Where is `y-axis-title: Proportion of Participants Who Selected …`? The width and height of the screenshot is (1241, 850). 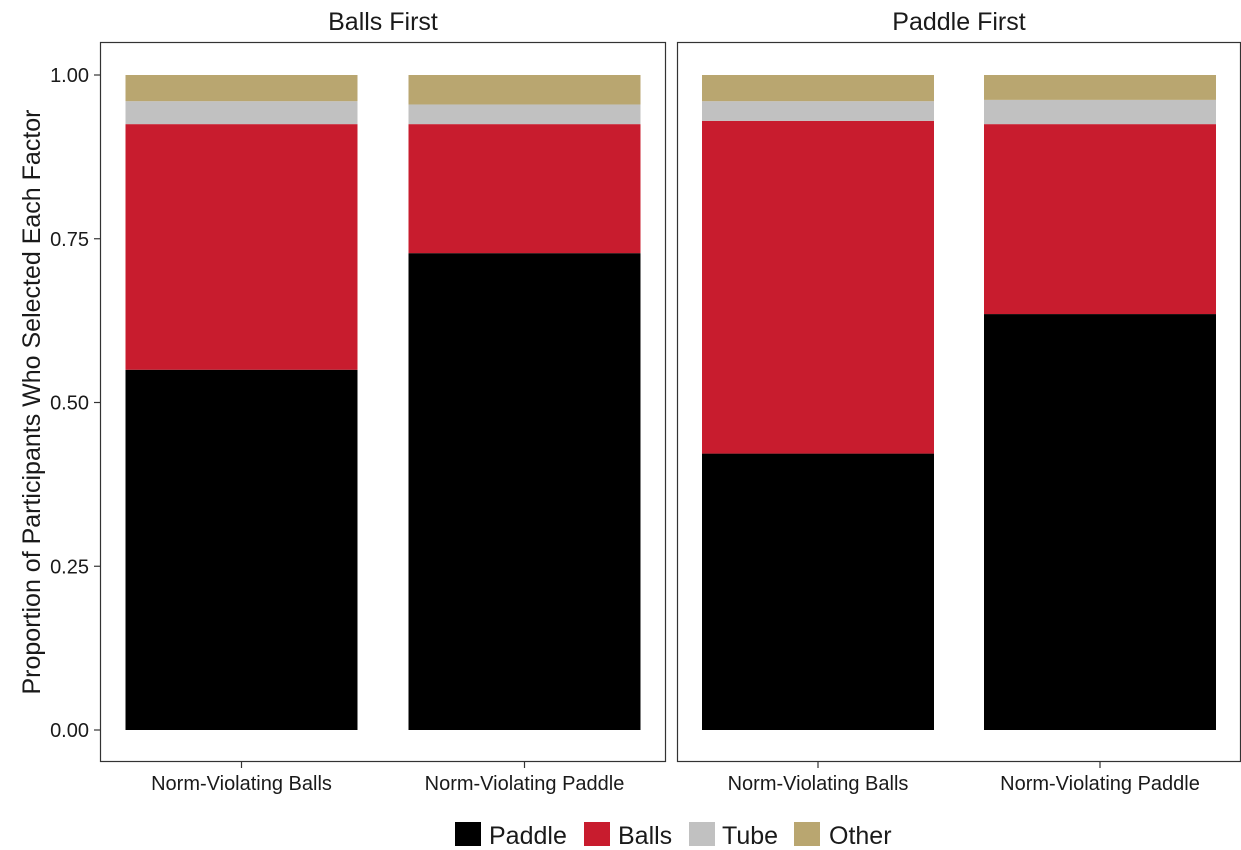
y-axis-title: Proportion of Participants Who Selected … is located at coordinates (32, 401).